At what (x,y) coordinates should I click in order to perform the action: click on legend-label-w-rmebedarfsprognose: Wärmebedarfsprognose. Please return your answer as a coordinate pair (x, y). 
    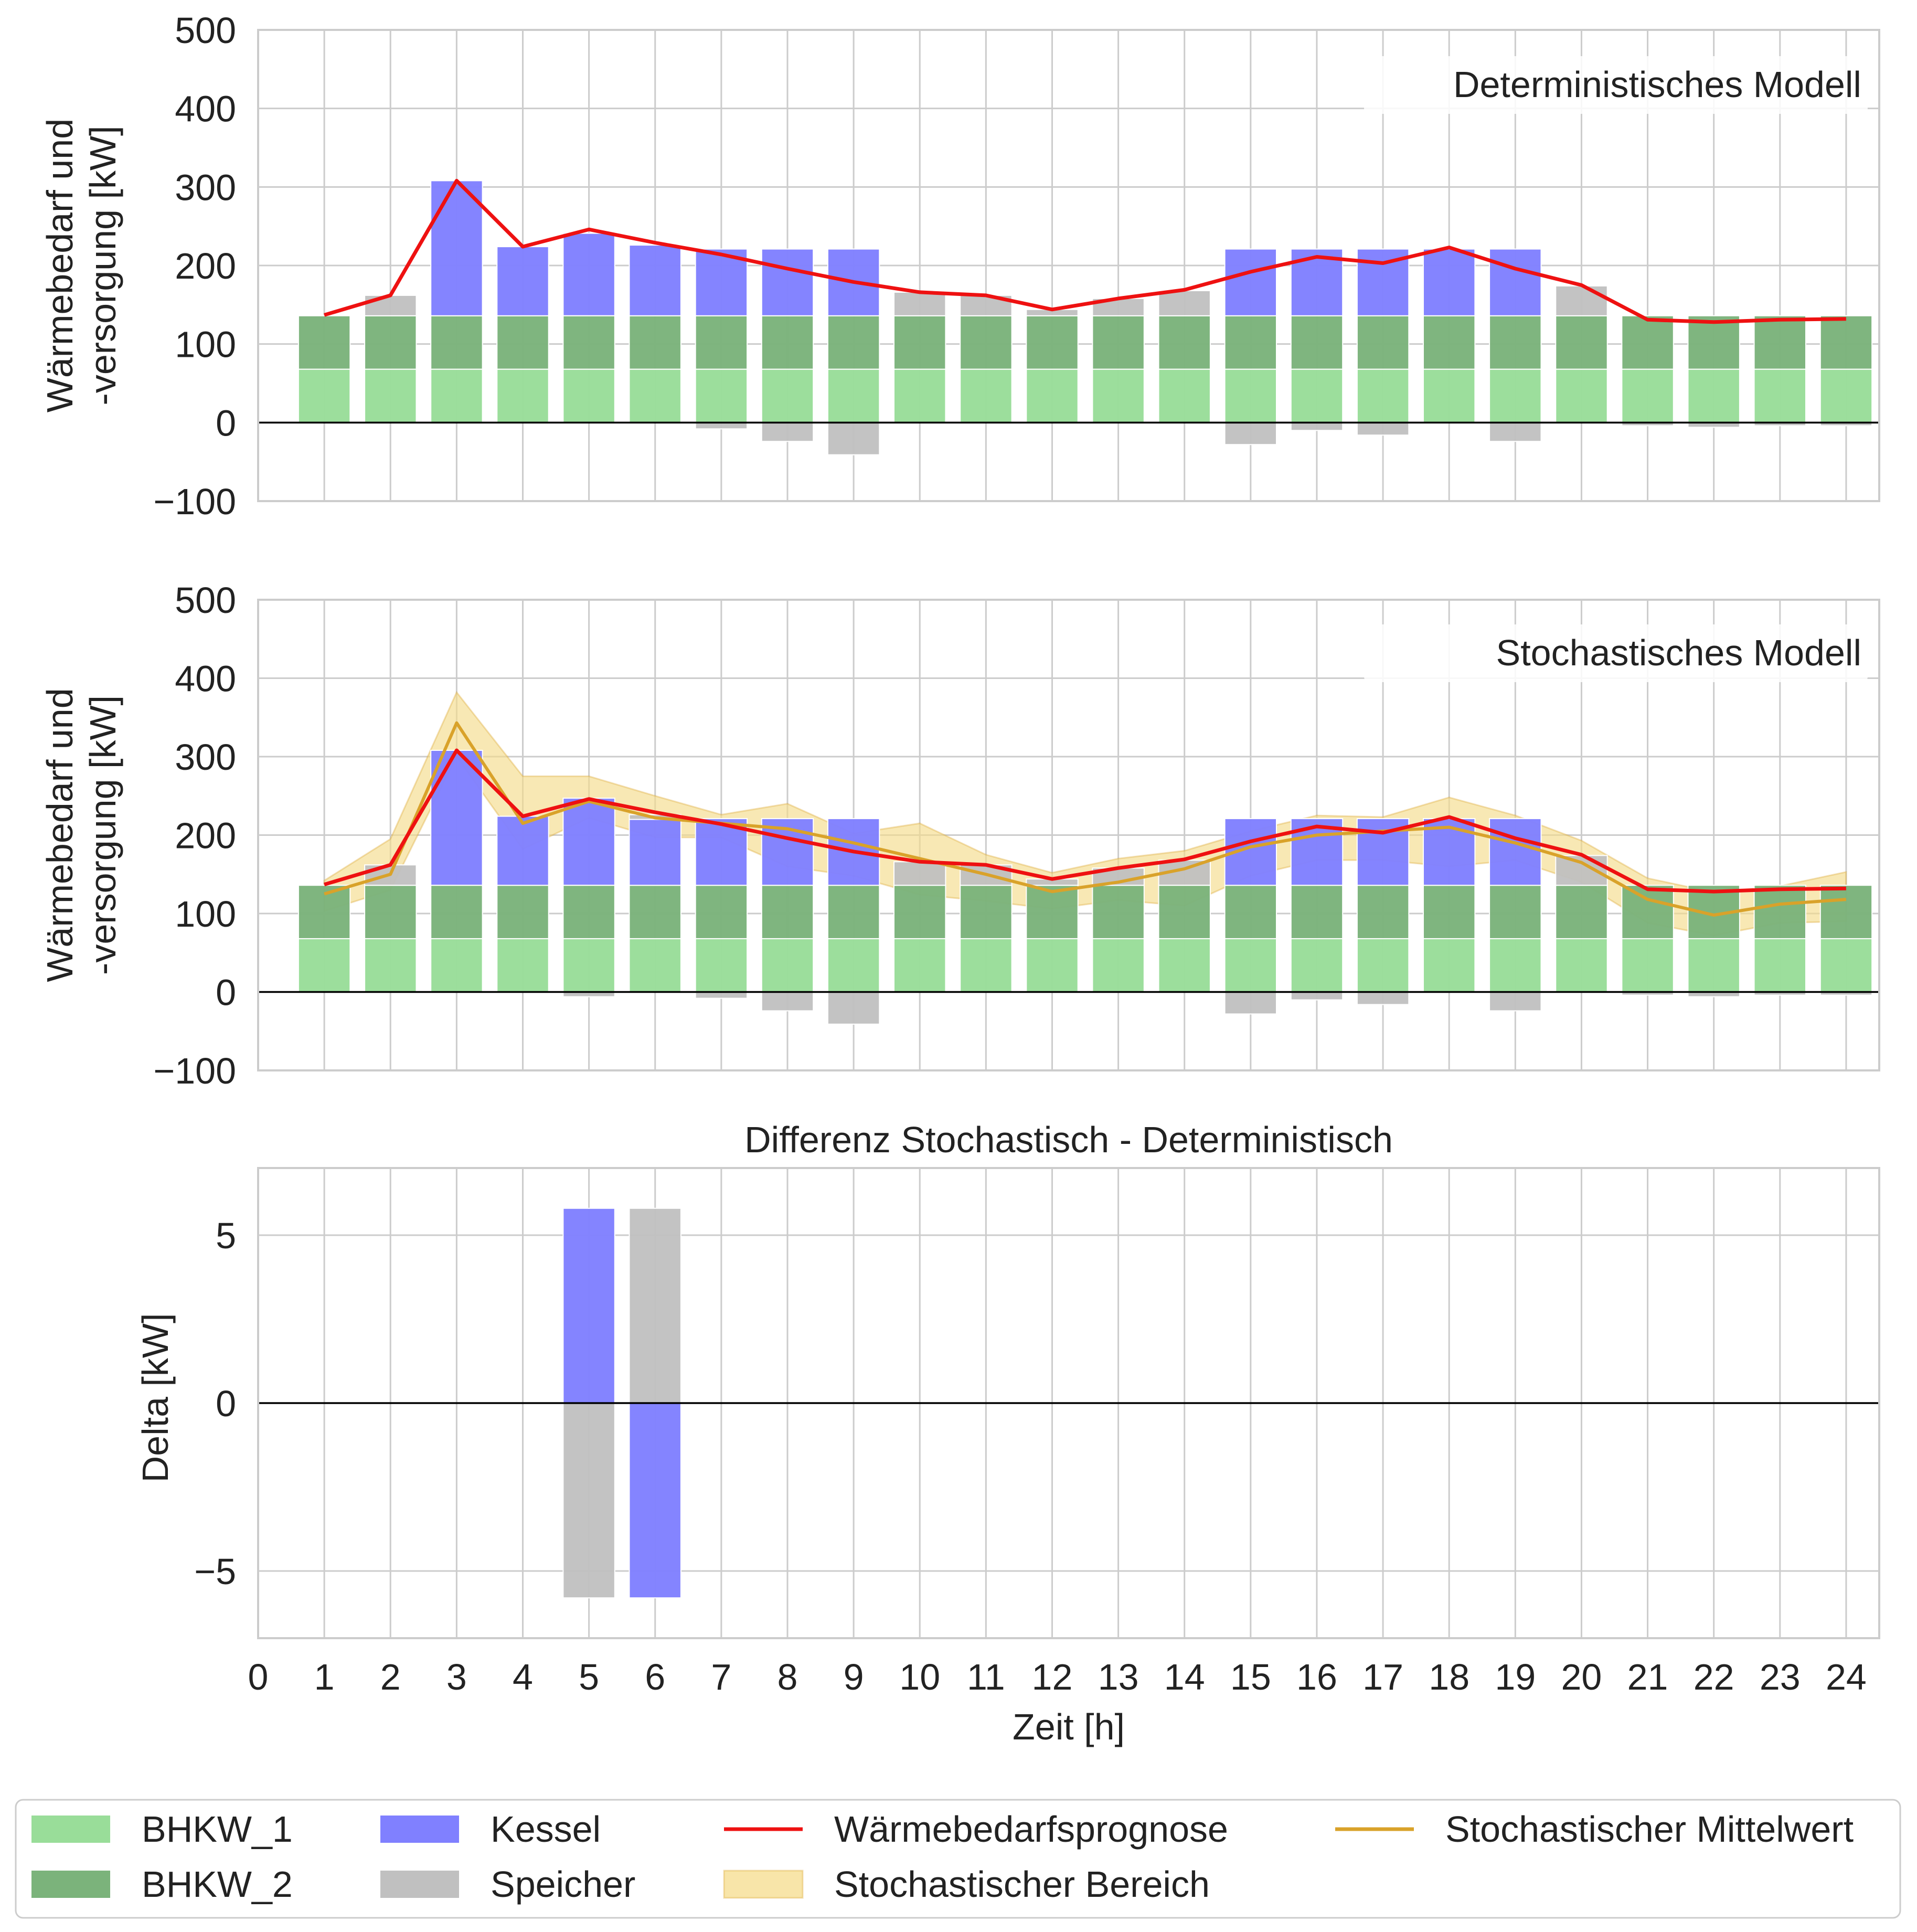
    Looking at the image, I should click on (1031, 1830).